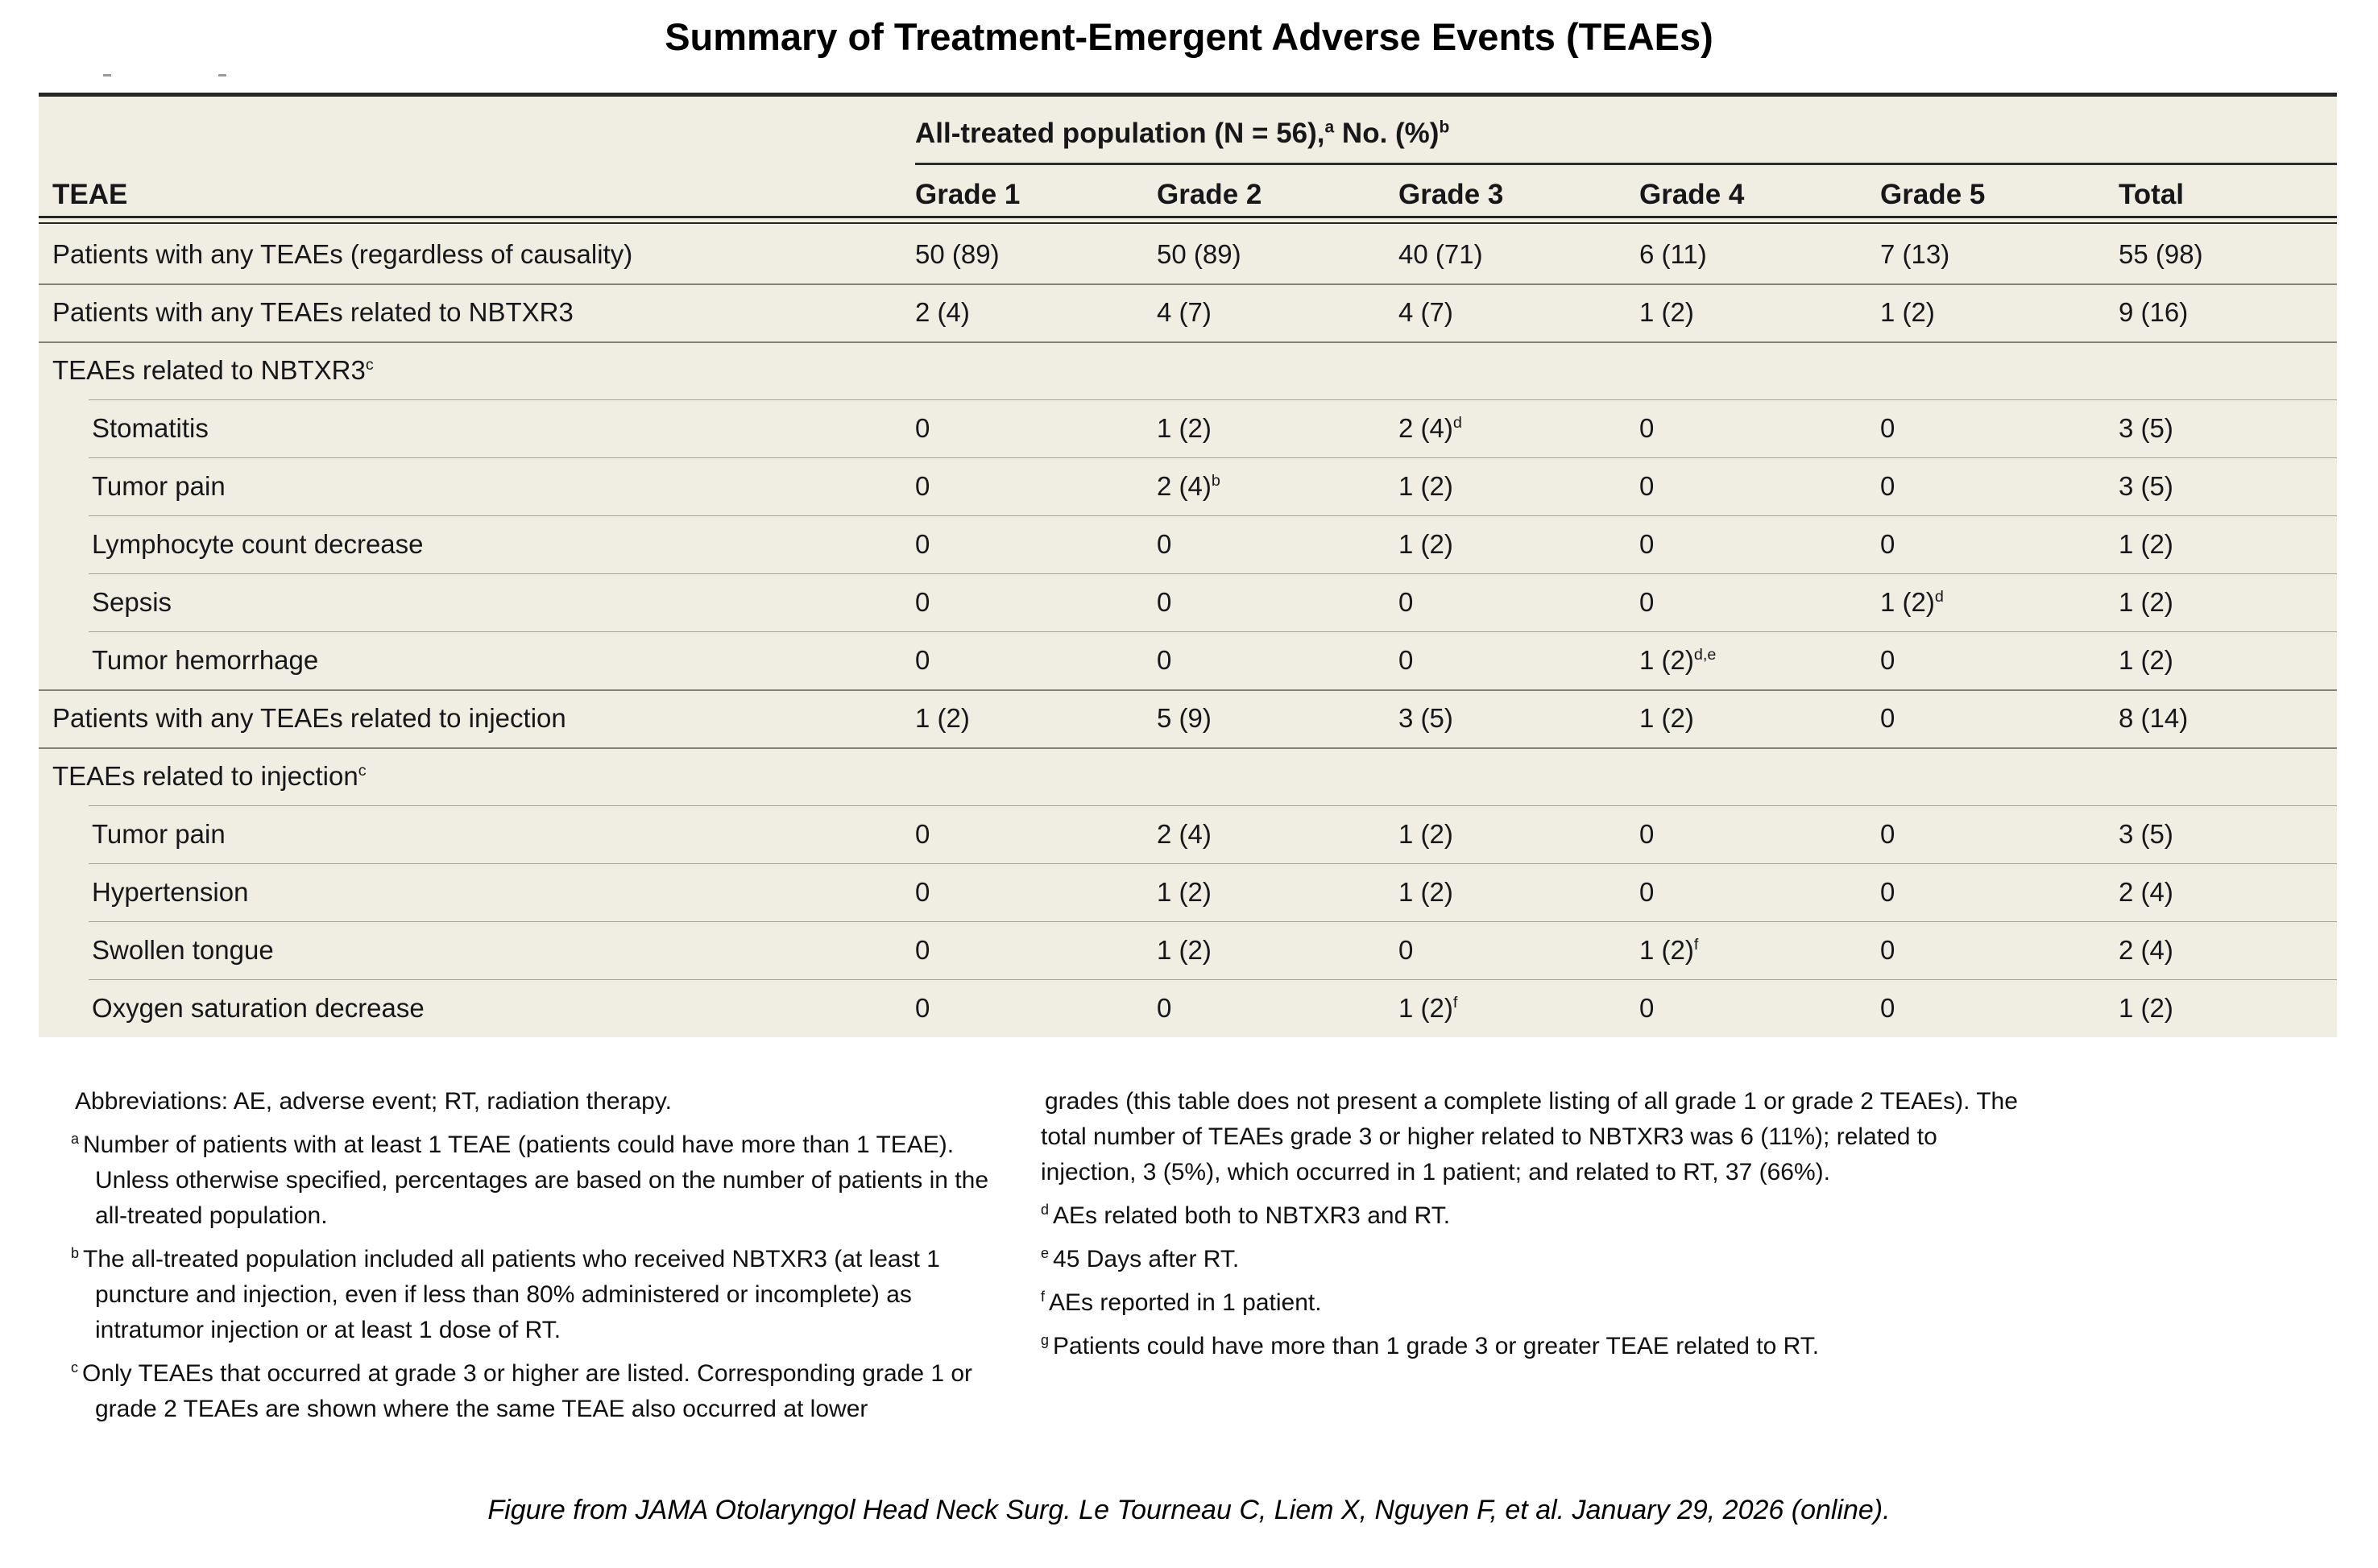  Describe the element at coordinates (213, 370) in the screenshot. I see `row-label: TEAEs related to NBTXR3c` at that location.